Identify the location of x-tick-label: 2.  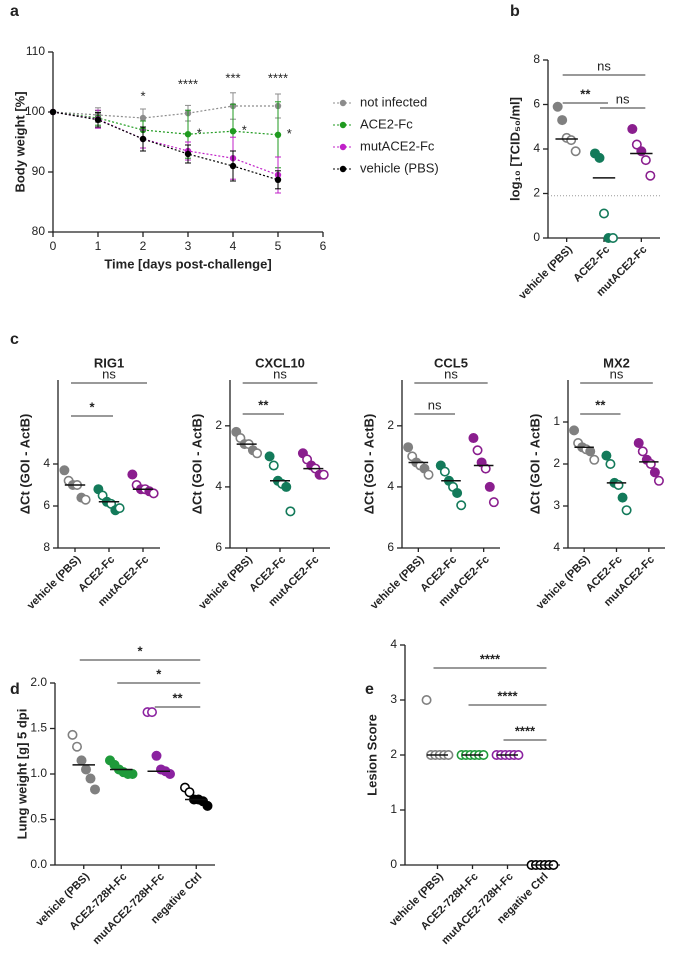
(143, 246).